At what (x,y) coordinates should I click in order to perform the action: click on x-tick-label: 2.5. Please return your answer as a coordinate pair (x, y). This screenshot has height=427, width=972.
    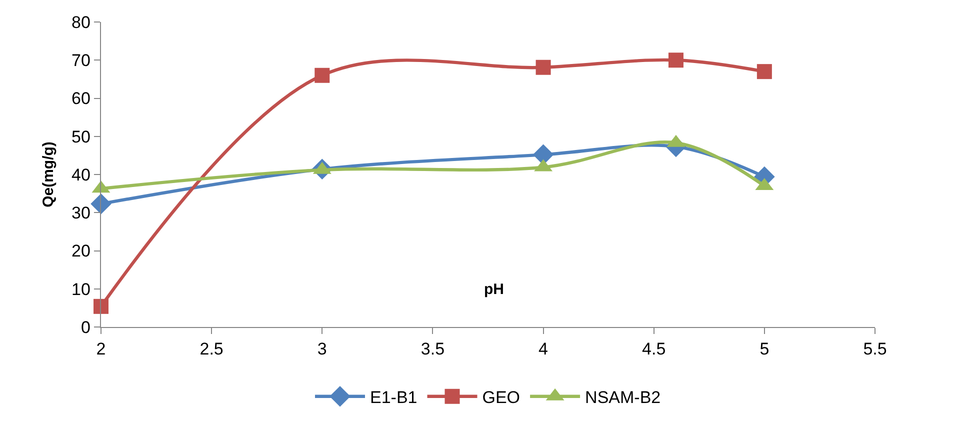
    Looking at the image, I should click on (212, 349).